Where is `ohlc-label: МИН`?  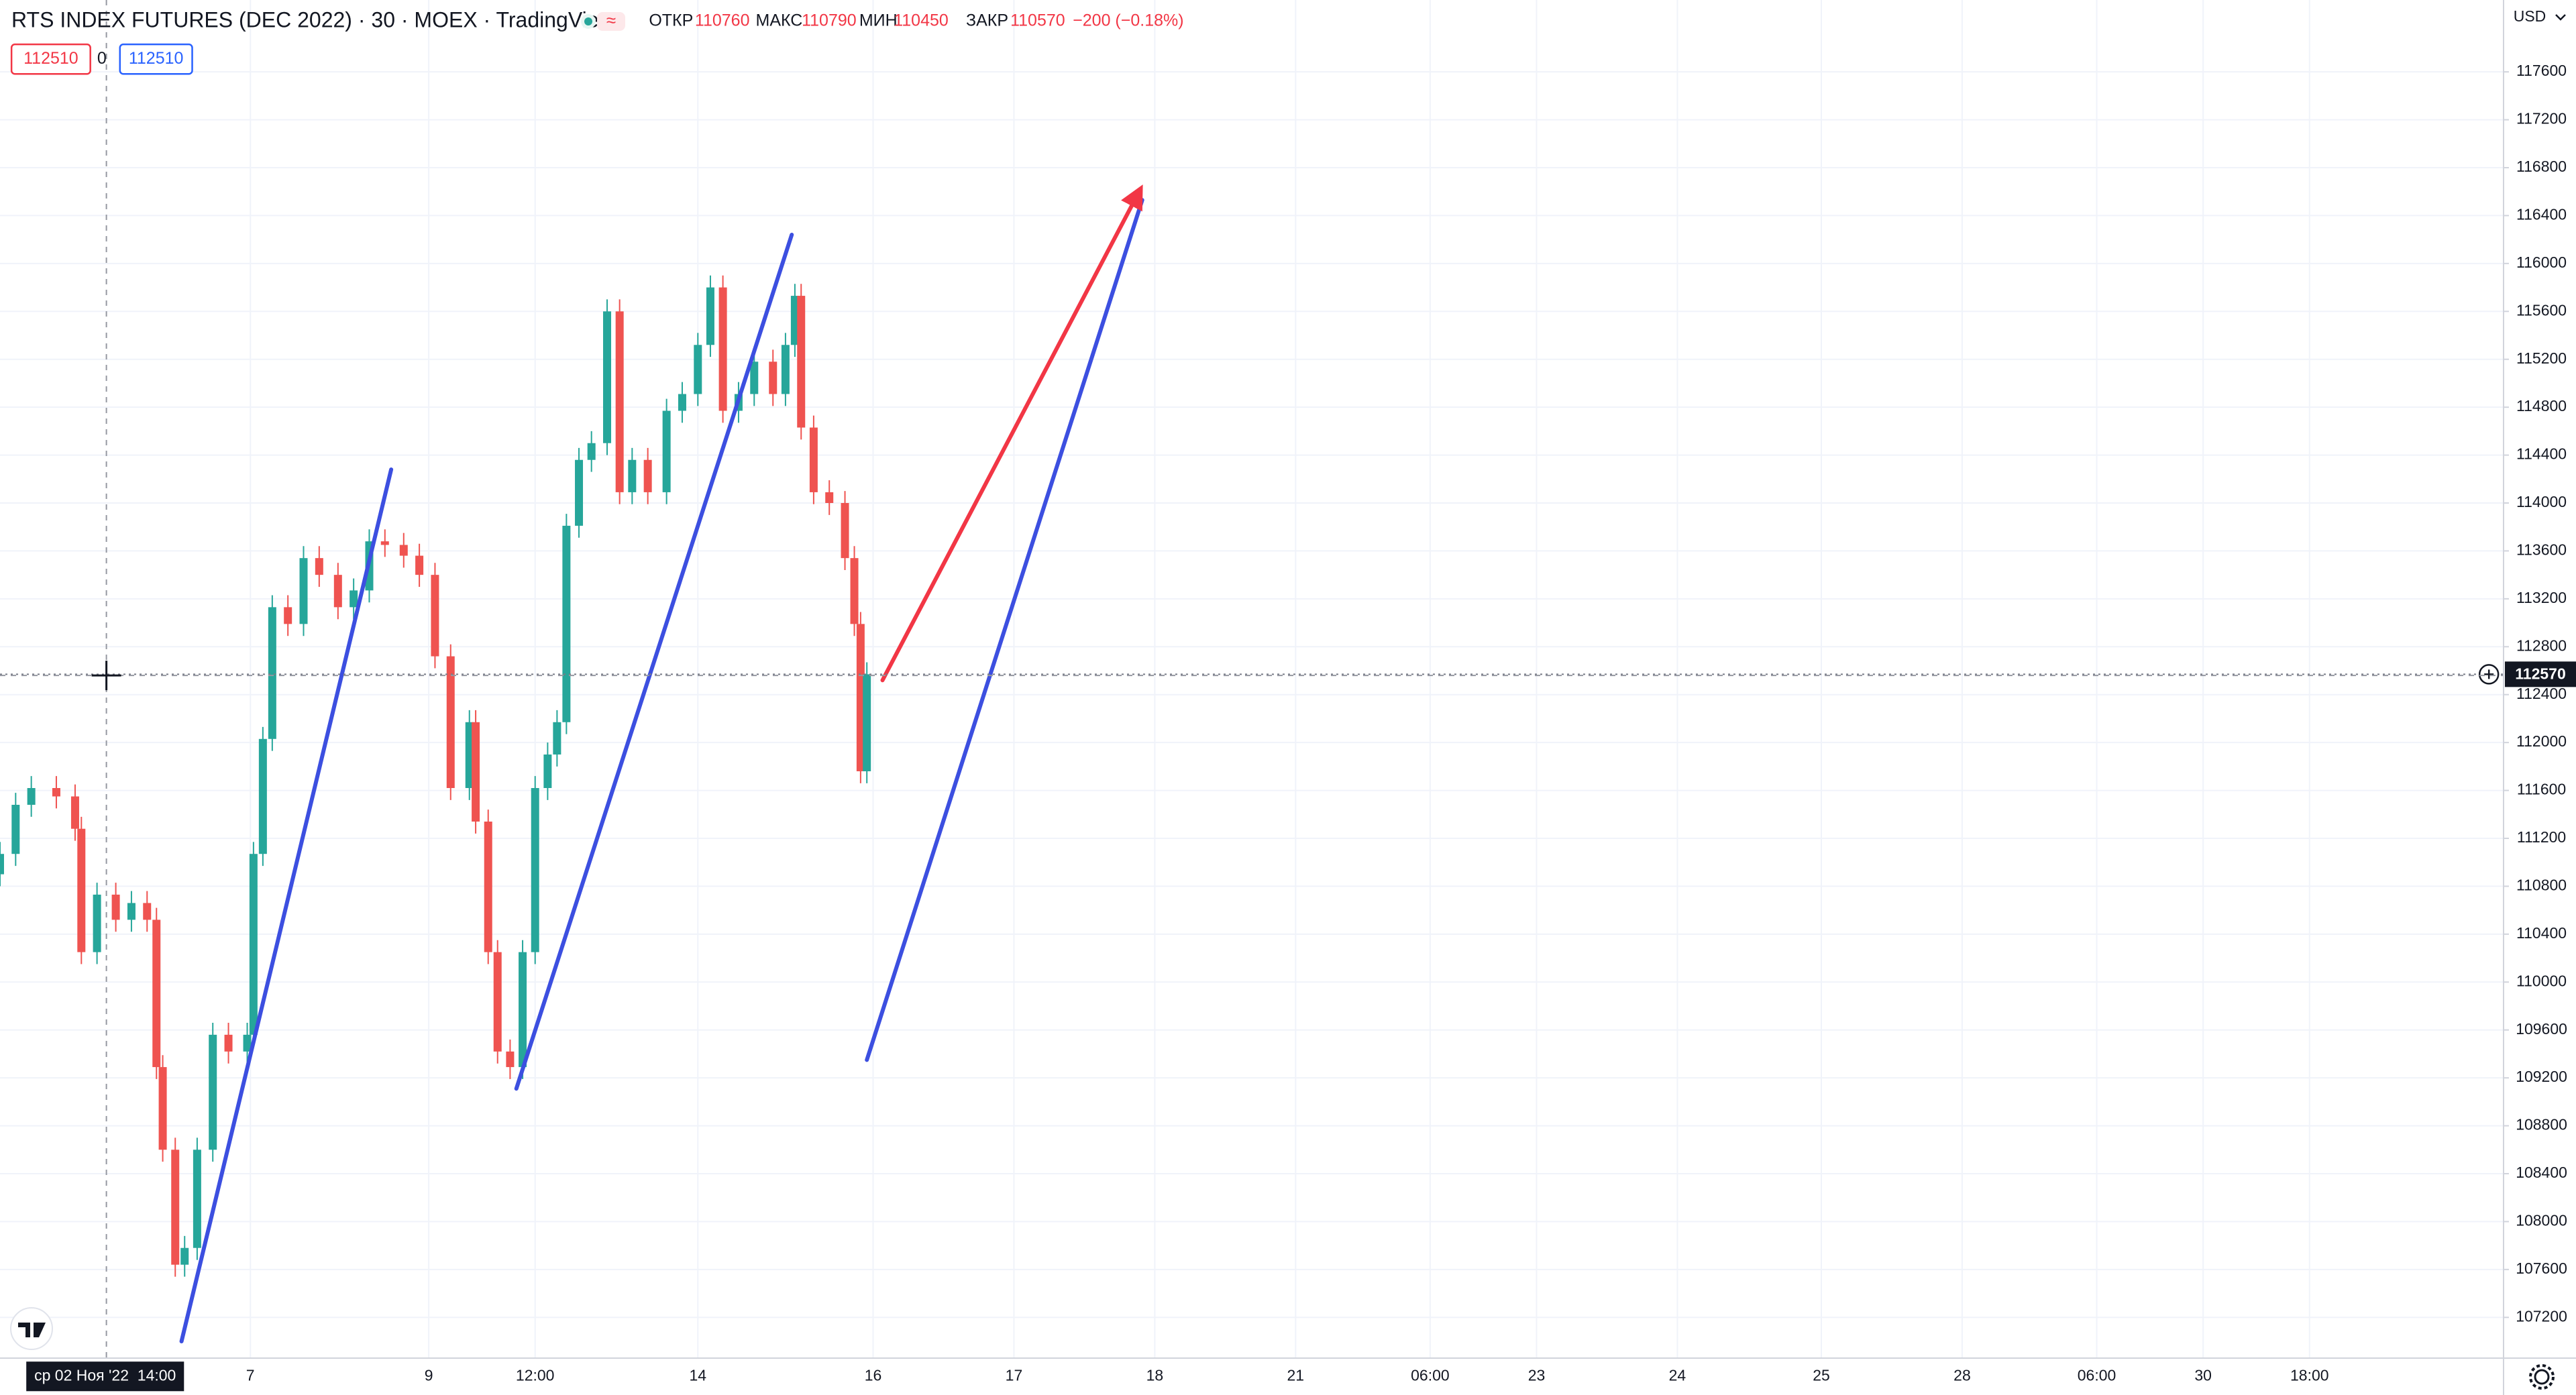 ohlc-label: МИН is located at coordinates (878, 20).